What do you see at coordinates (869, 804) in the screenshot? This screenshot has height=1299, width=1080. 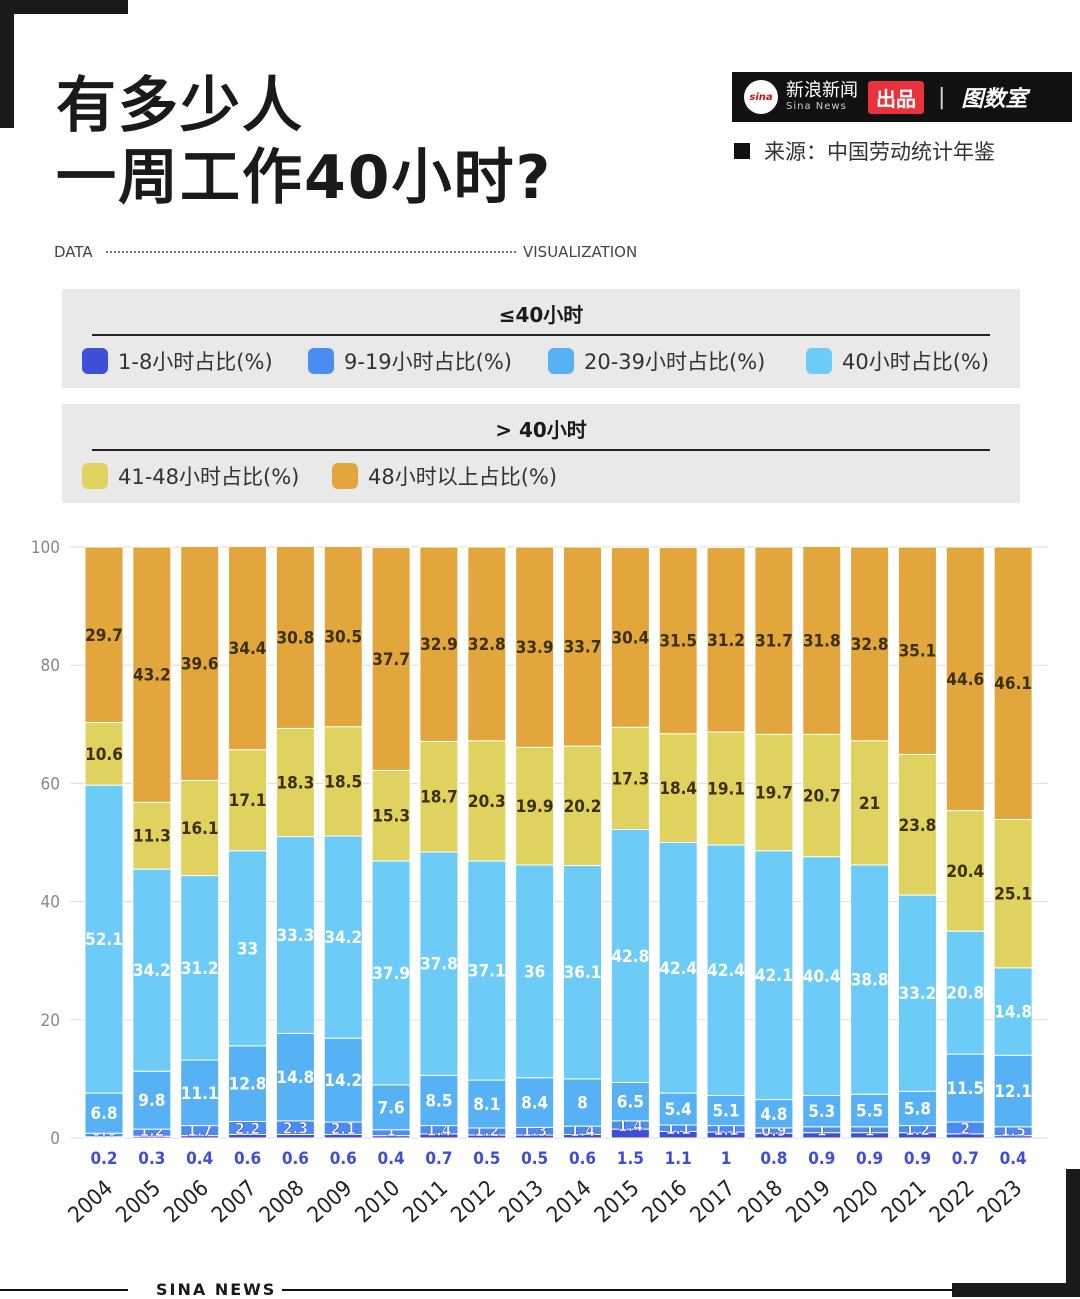 I see `data-label: 21` at bounding box center [869, 804].